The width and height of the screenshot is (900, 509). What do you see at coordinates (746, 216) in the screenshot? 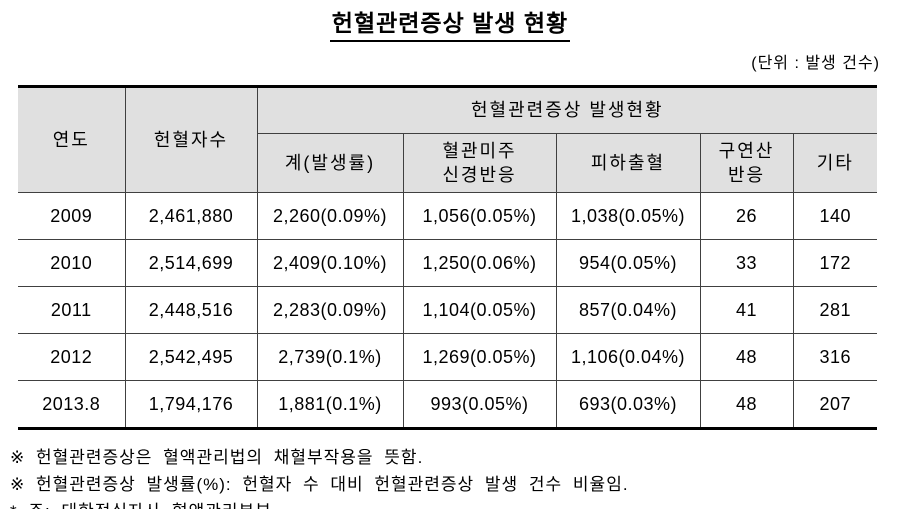
I see `table-cell: 26` at bounding box center [746, 216].